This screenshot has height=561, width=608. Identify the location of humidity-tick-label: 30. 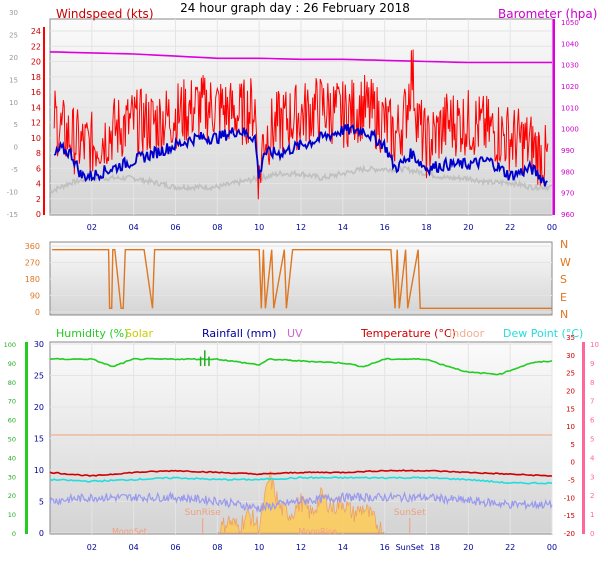
(12, 477).